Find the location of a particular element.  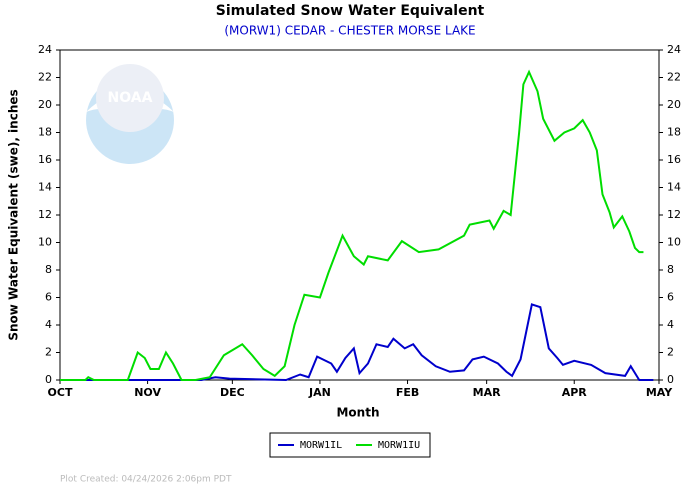

y2-tick-label: 18 is located at coordinates (674, 132).